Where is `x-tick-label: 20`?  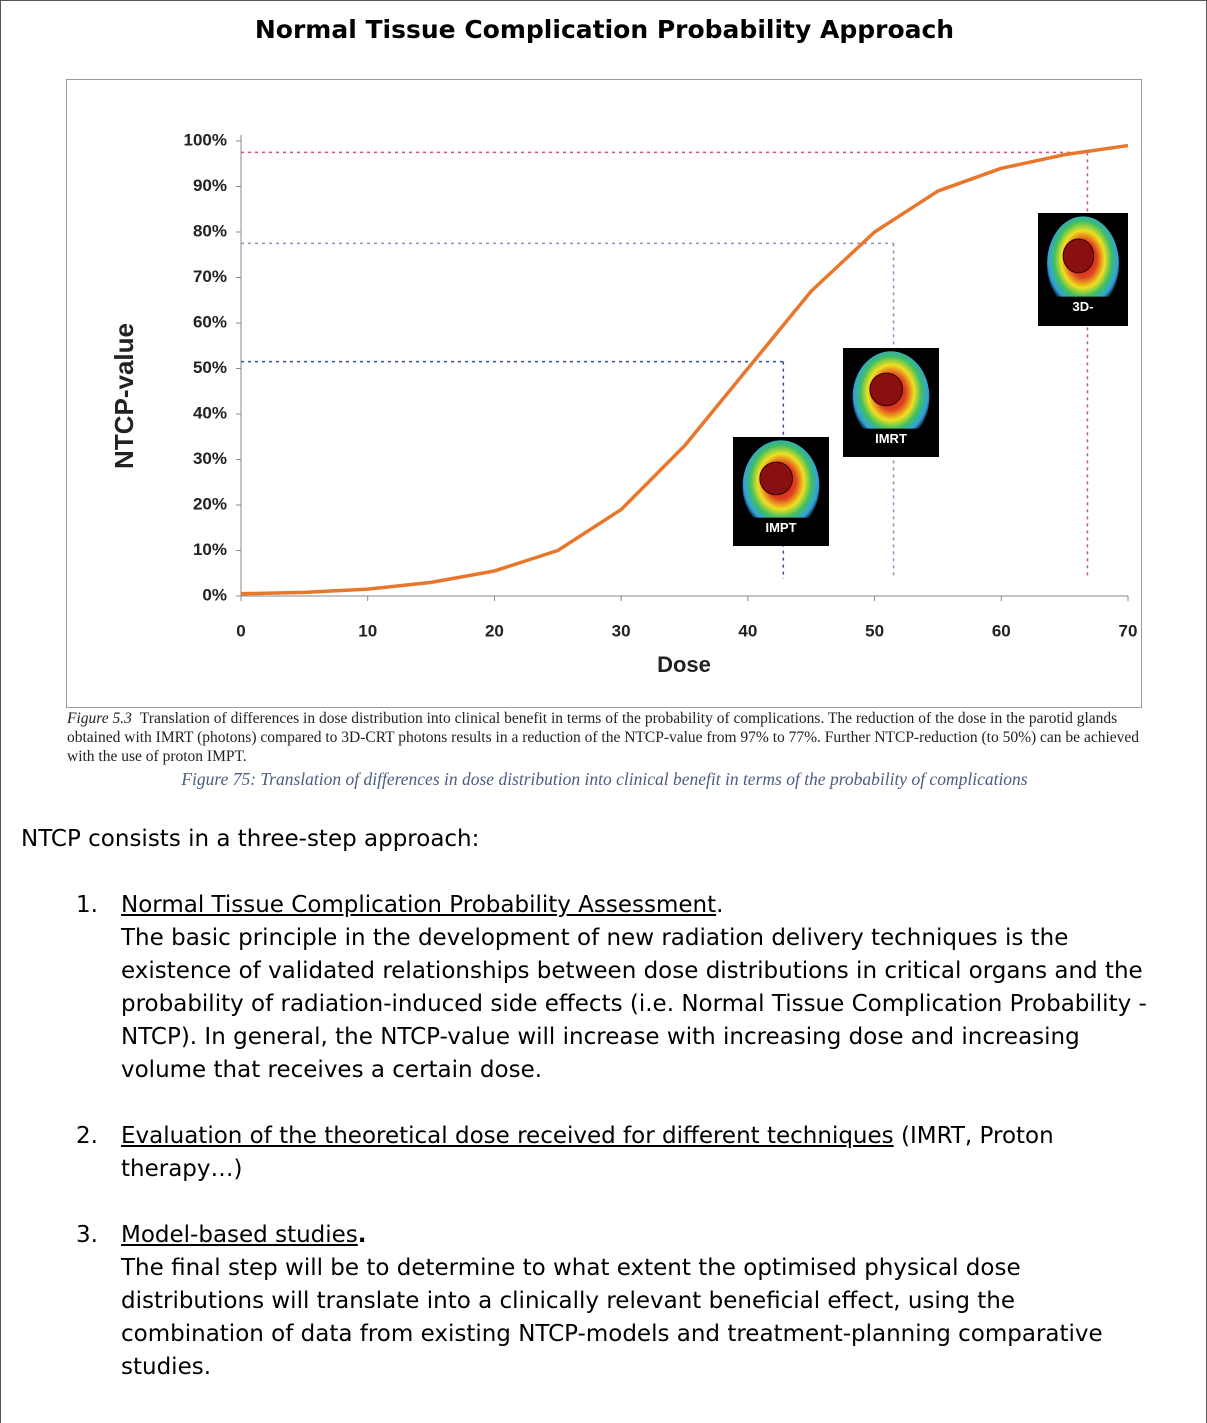 x-tick-label: 20 is located at coordinates (494, 630).